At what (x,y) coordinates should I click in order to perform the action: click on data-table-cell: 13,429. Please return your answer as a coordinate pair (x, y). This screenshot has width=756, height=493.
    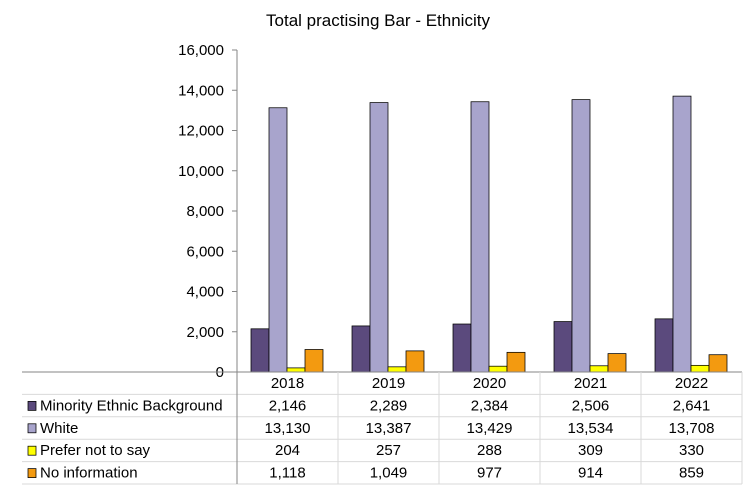
    Looking at the image, I should click on (490, 428).